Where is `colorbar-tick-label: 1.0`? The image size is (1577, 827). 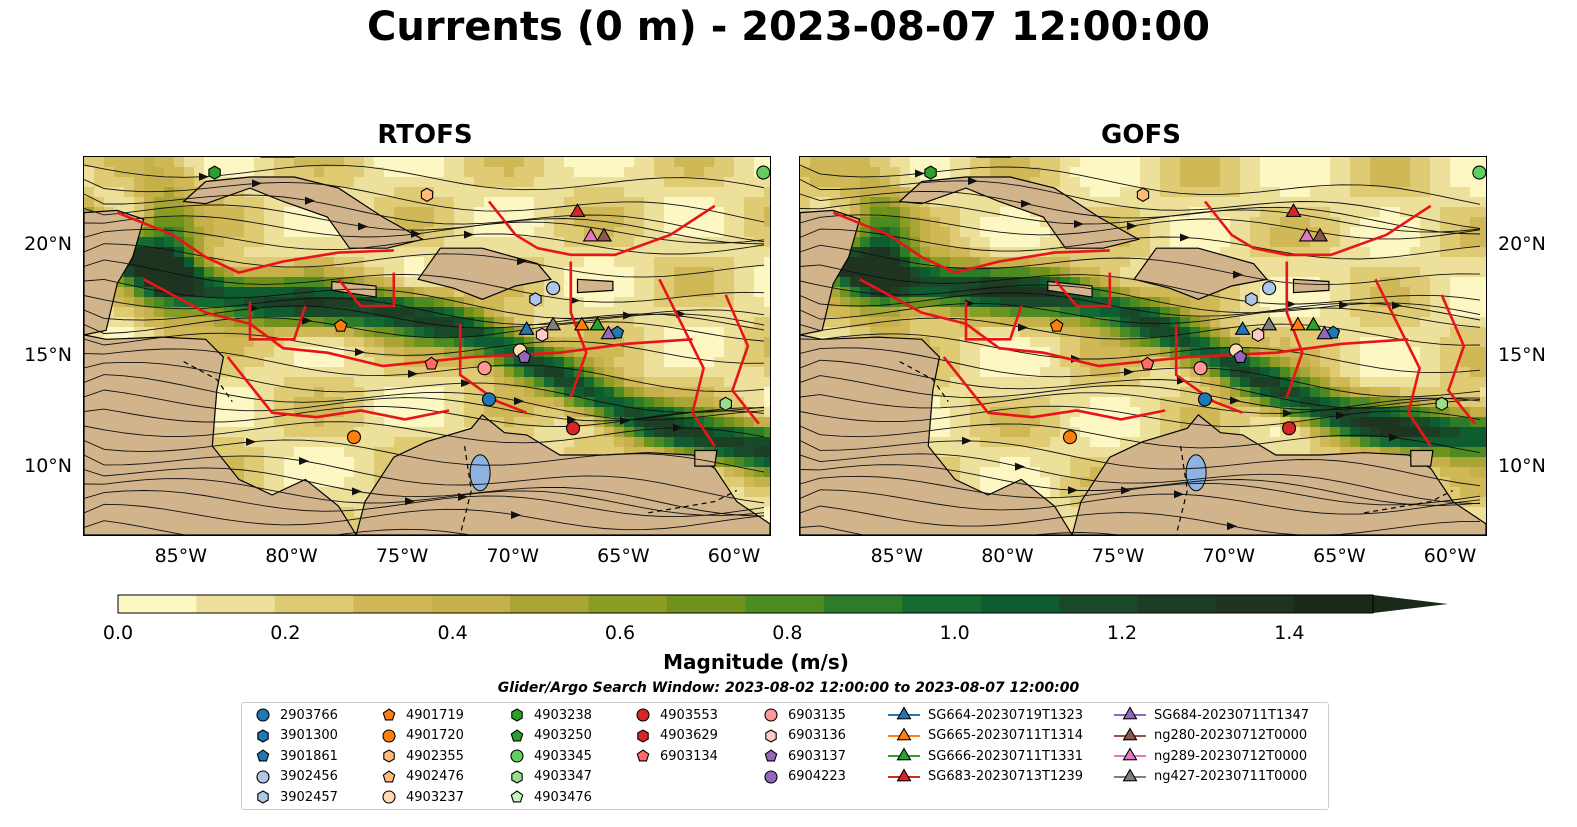
colorbar-tick-label: 1.0 is located at coordinates (954, 633).